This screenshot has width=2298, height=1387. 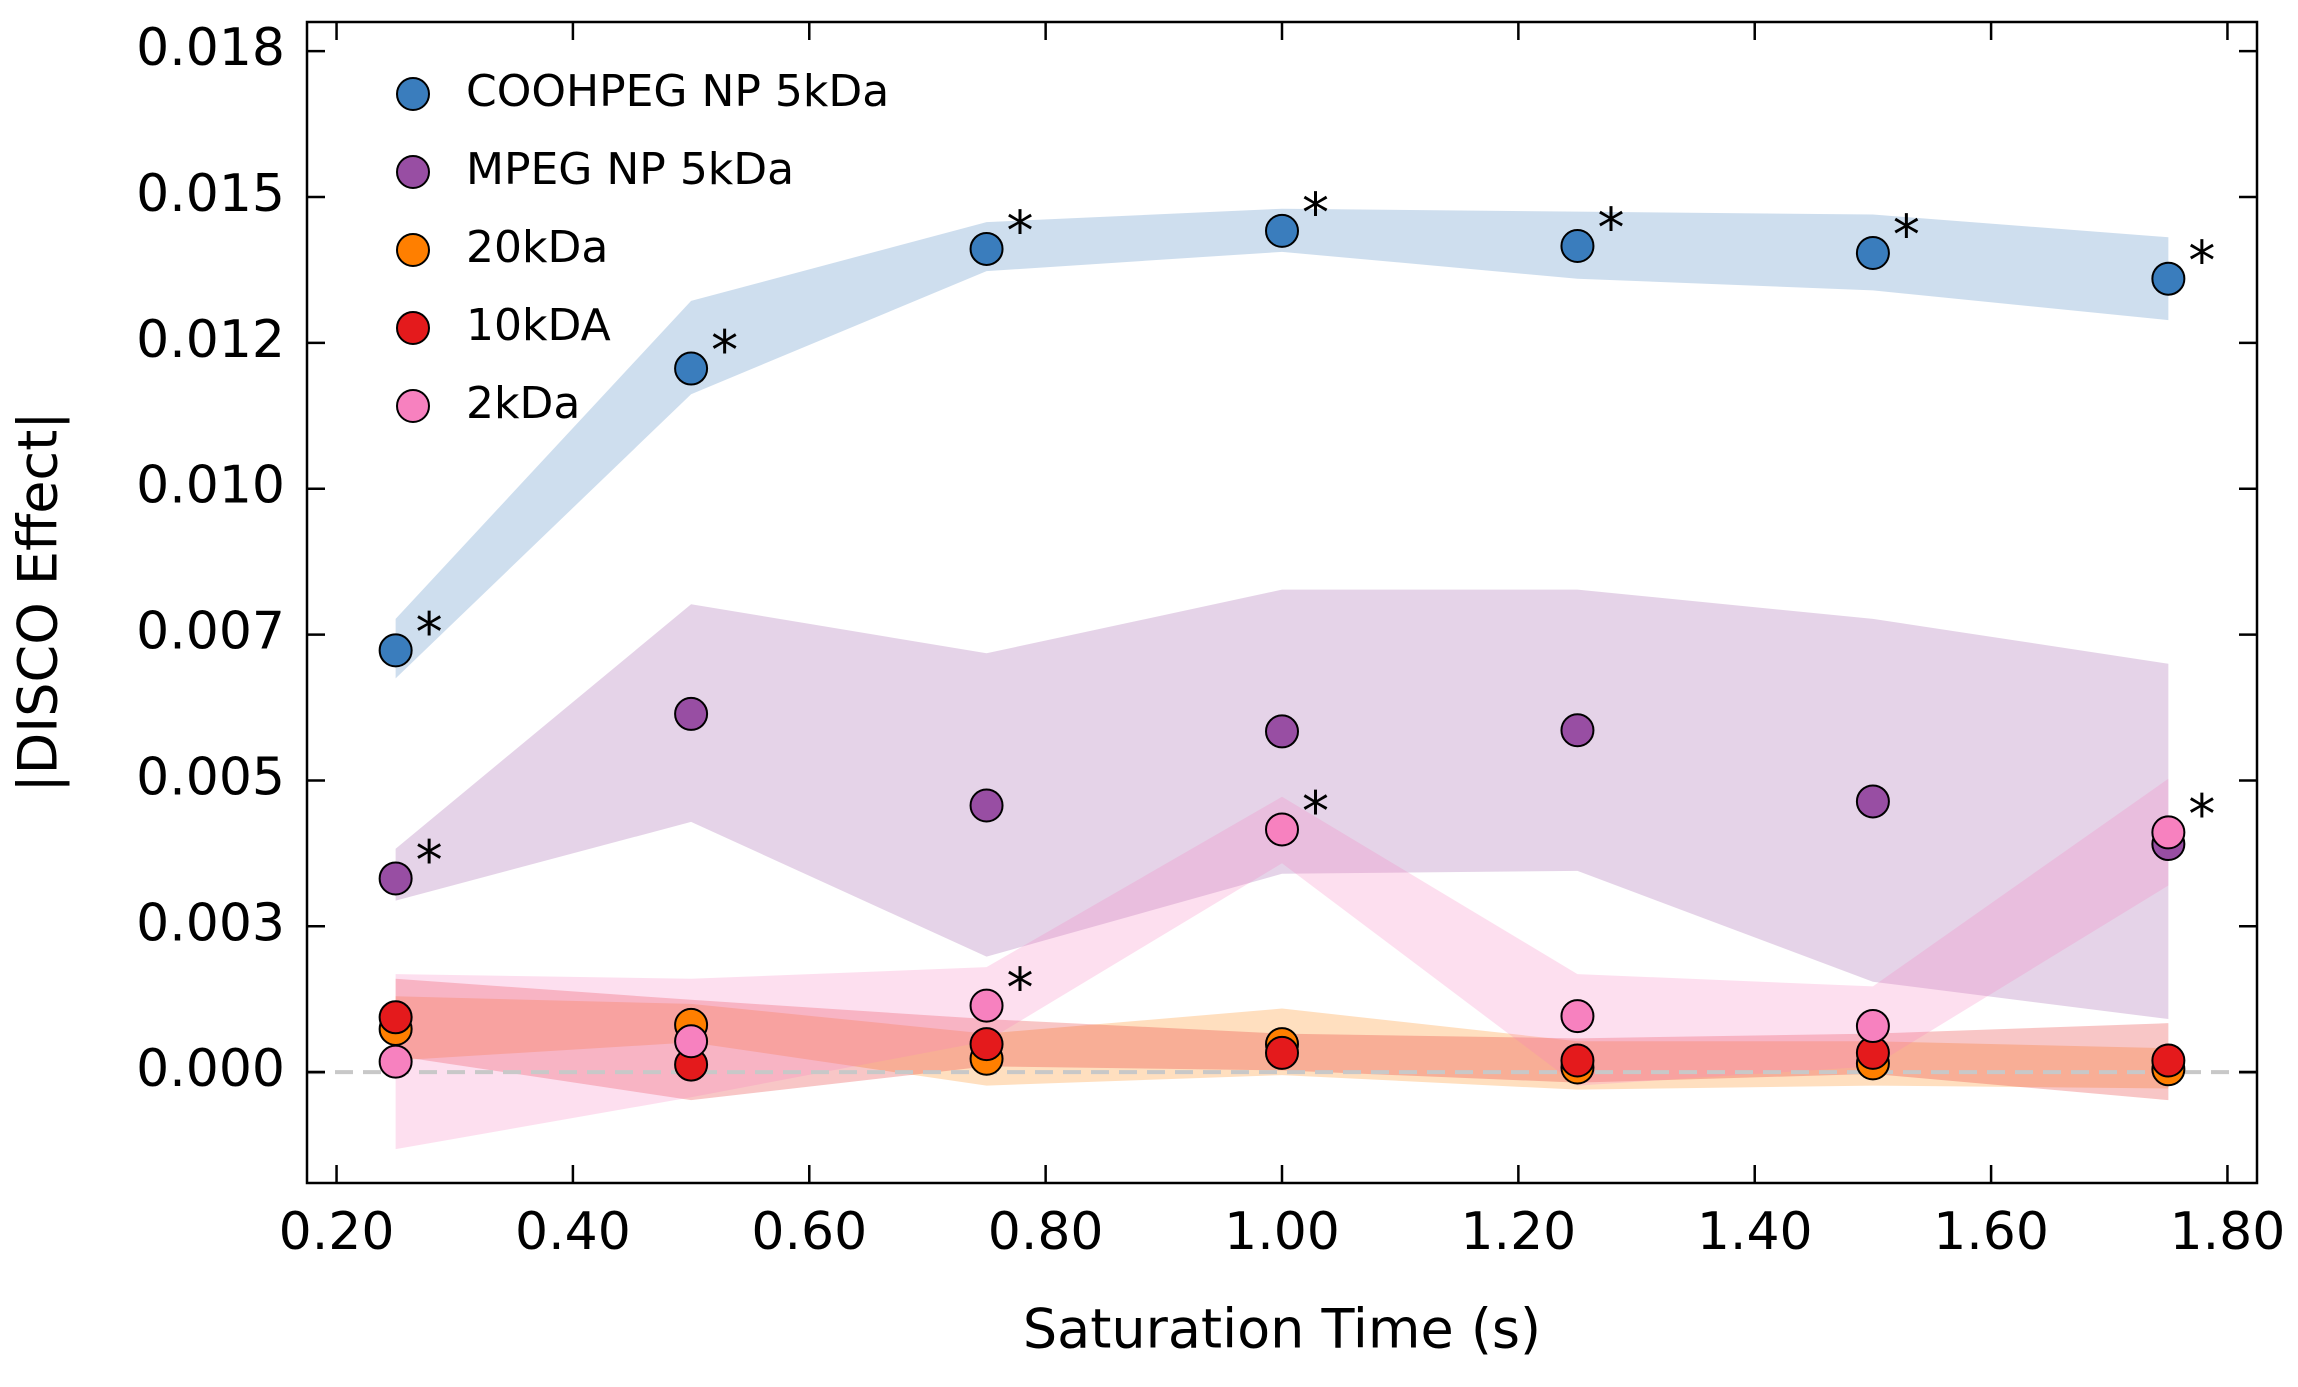 I want to click on y-tick-label: 0.007, so click(x=210, y=632).